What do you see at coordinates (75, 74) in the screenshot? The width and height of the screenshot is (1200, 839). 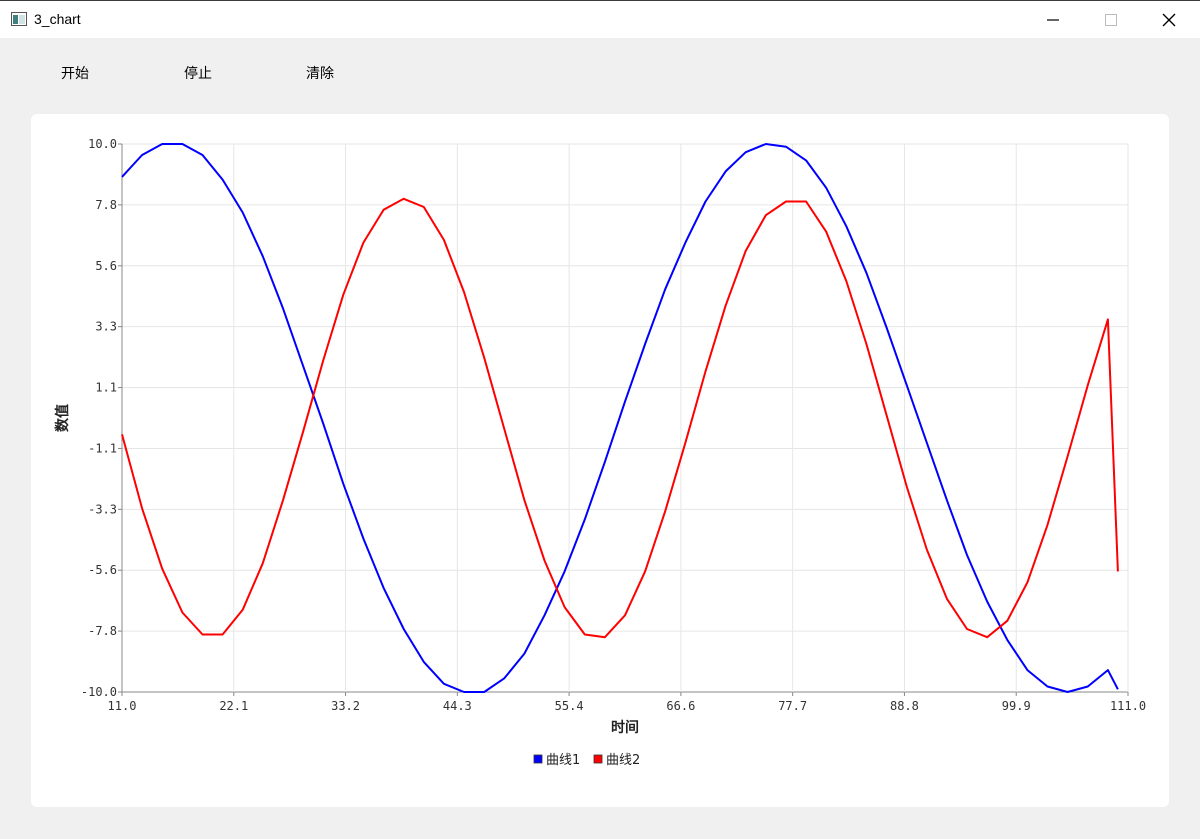 I see `start-button: 开始` at bounding box center [75, 74].